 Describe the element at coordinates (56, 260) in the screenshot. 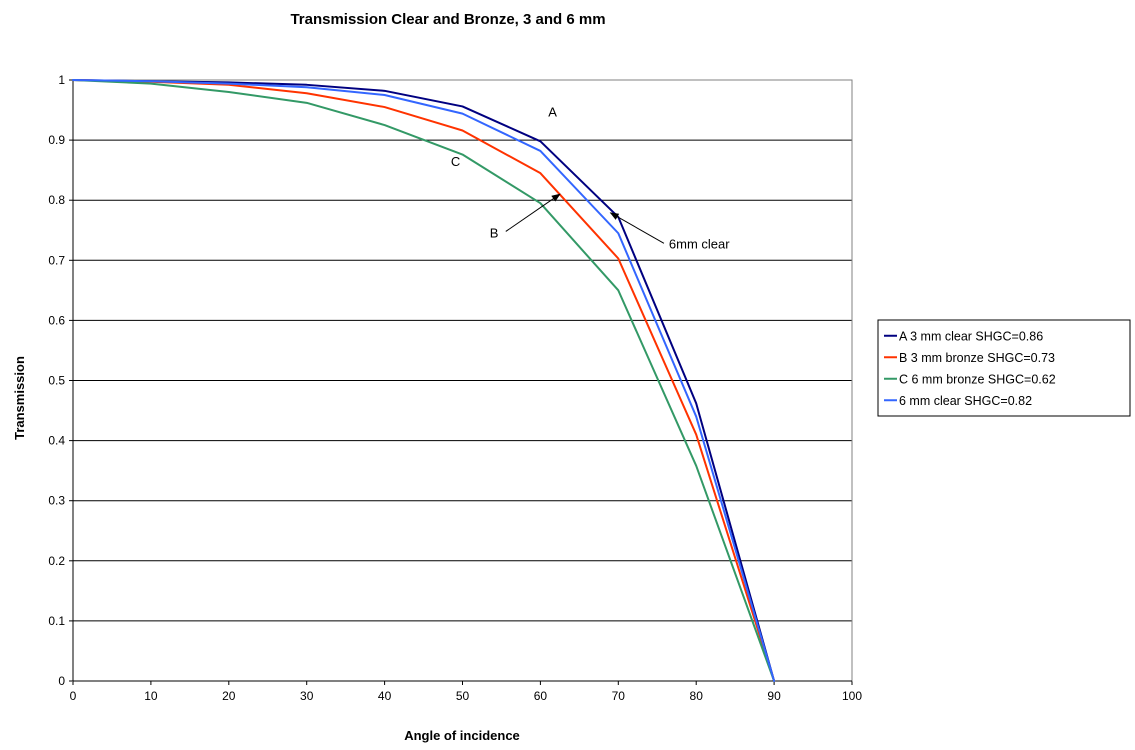

I see `y-tick-label: 0.7` at that location.